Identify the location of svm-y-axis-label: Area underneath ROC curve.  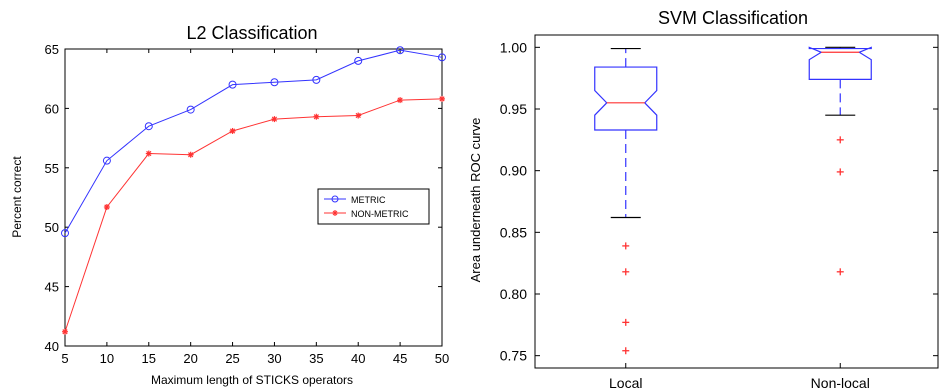
(475, 200).